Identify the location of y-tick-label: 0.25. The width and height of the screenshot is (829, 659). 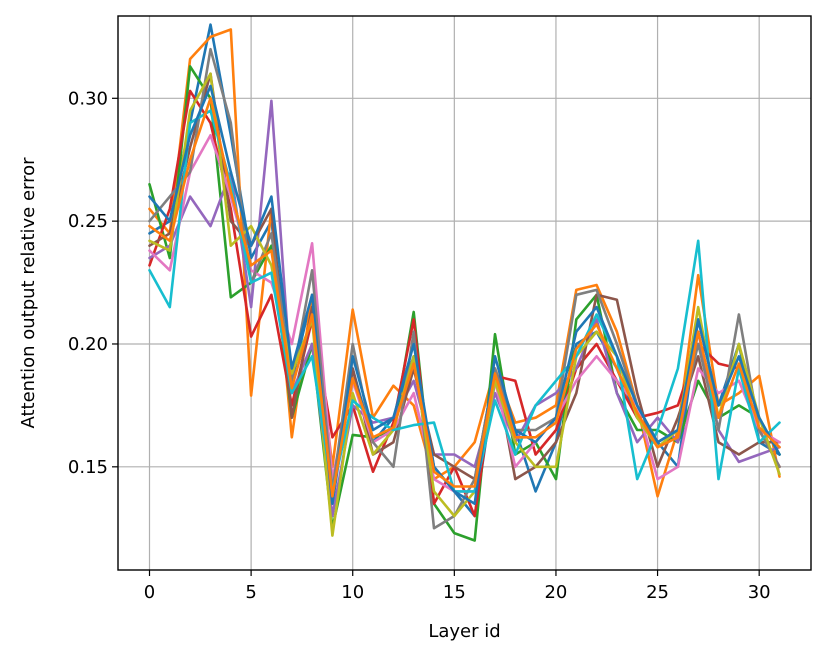
(88, 221).